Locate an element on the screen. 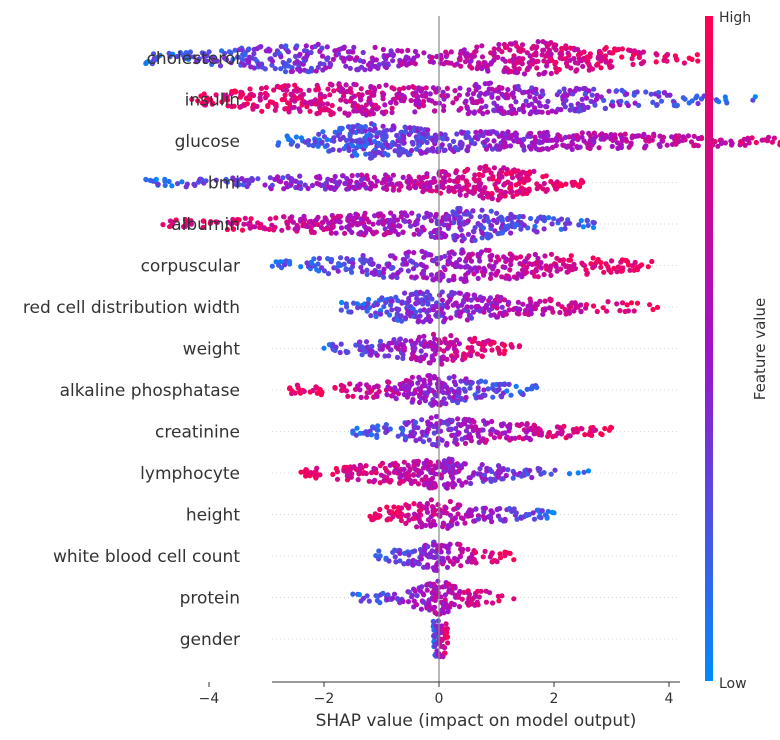 Image resolution: width=780 pixels, height=740 pixels. feature-label: protein is located at coordinates (210, 599).